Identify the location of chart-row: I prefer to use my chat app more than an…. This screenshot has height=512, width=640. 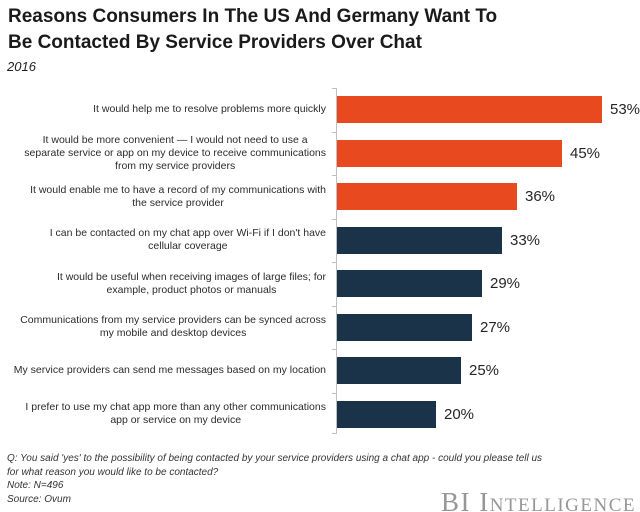
(320, 415).